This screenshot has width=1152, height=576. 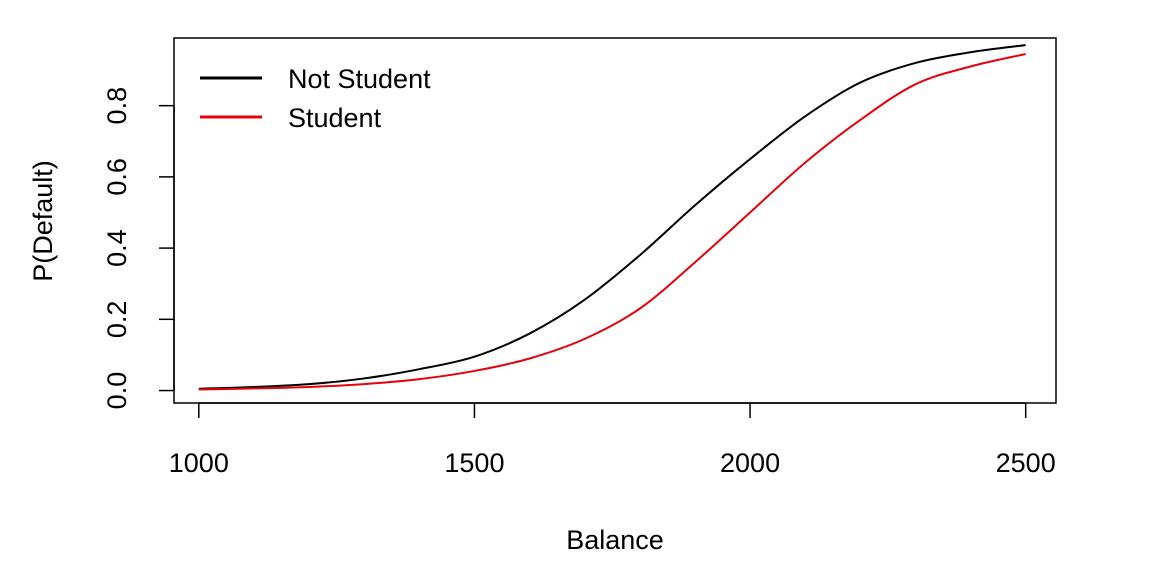 I want to click on y-axis-title: P(Default), so click(x=43, y=221).